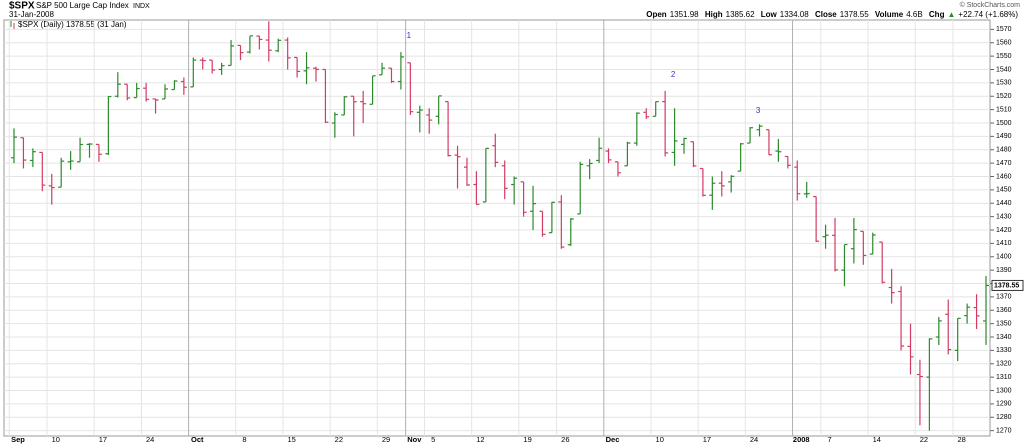  I want to click on y-tick-label: 1280, so click(1004, 417).